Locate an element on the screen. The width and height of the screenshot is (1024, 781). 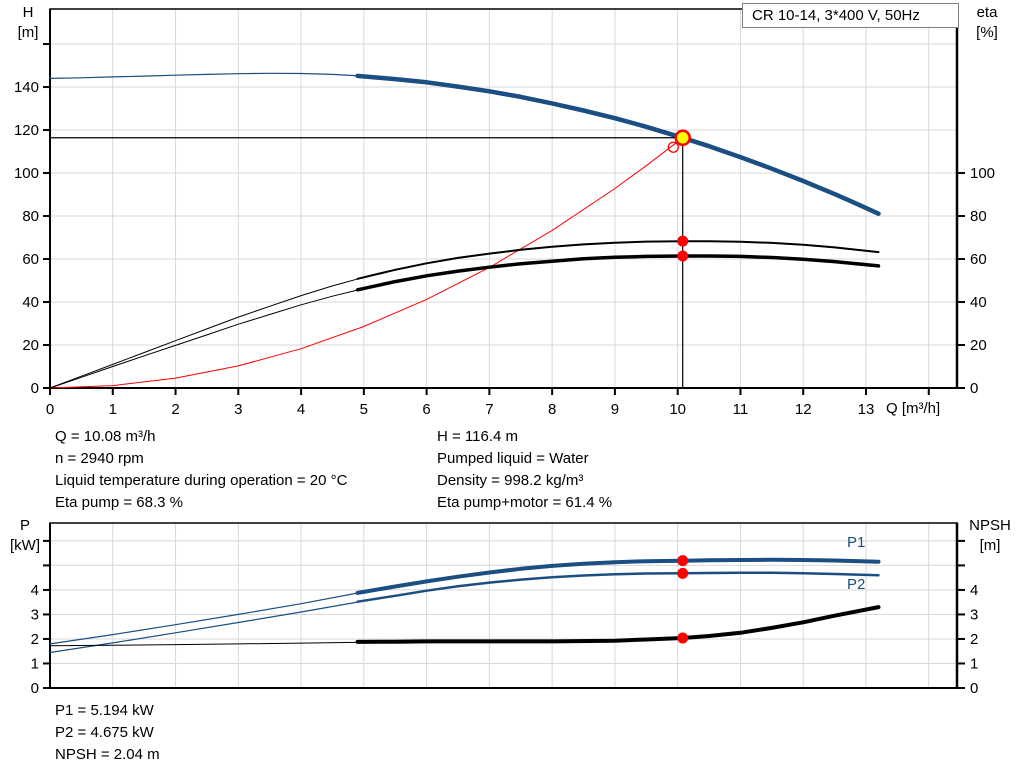
npsh-axis-label-unit: [m] is located at coordinates (990, 545).